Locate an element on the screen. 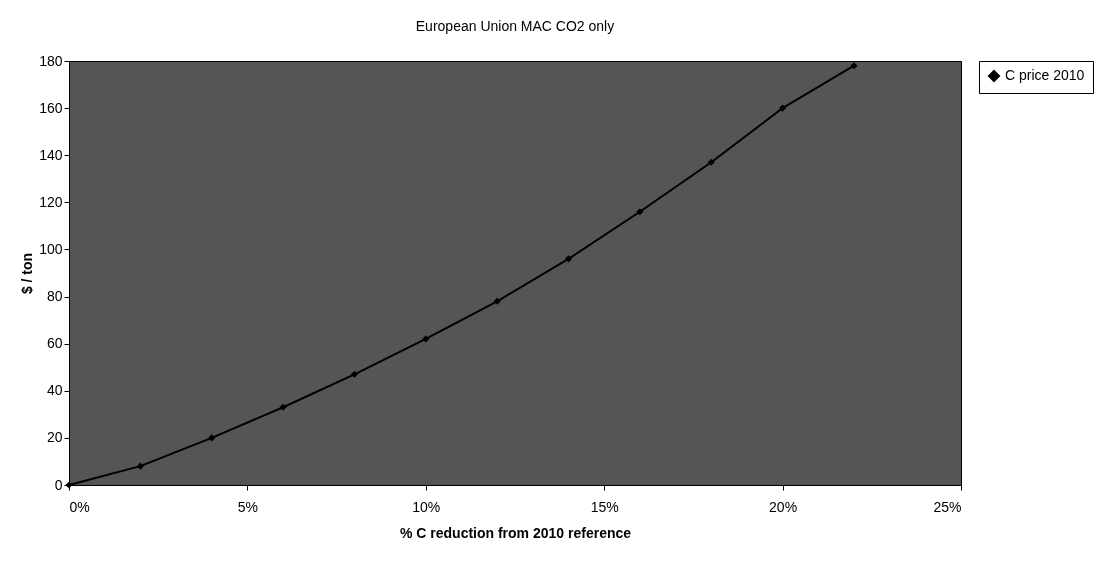  y-tick-label: 80 is located at coordinates (54, 296).